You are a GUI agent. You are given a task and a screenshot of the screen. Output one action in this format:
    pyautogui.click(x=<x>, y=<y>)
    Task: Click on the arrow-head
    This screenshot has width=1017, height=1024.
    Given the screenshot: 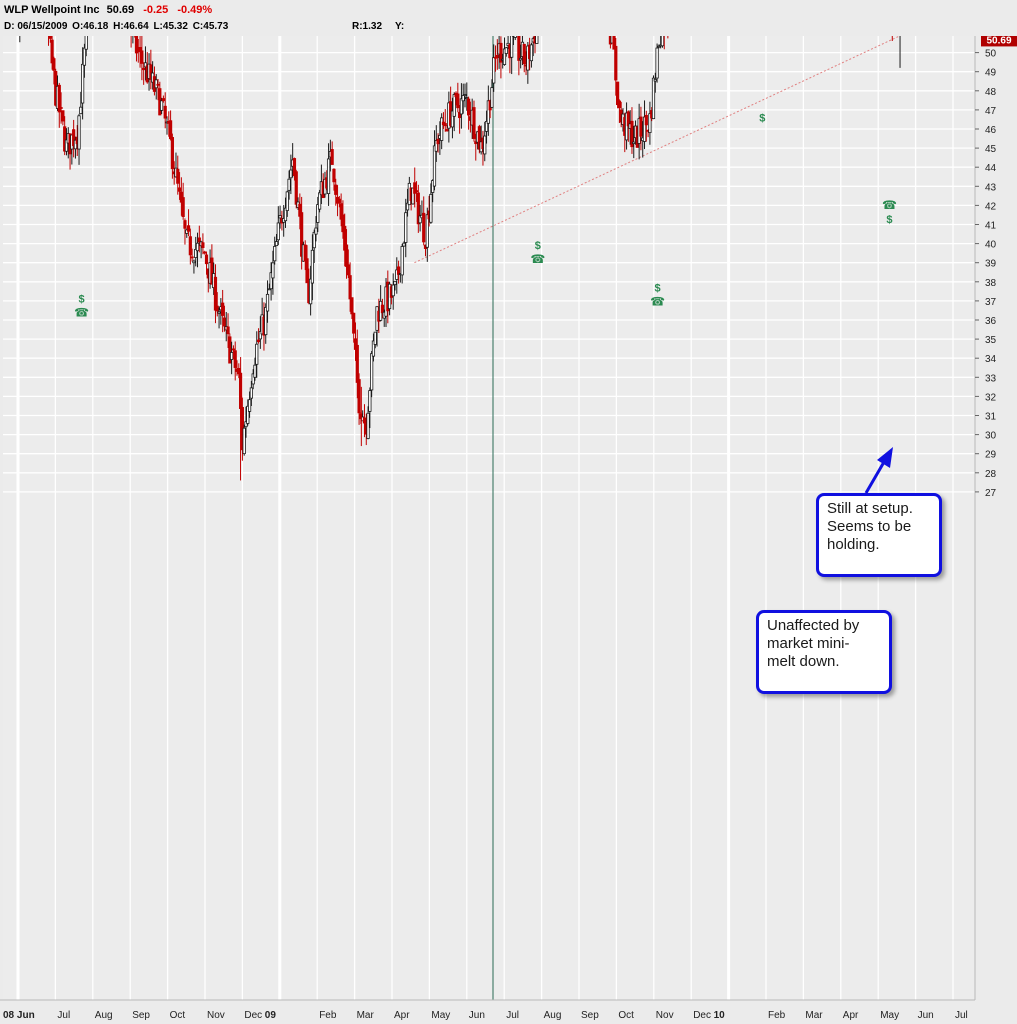 What is the action you would take?
    pyautogui.click(x=885, y=457)
    